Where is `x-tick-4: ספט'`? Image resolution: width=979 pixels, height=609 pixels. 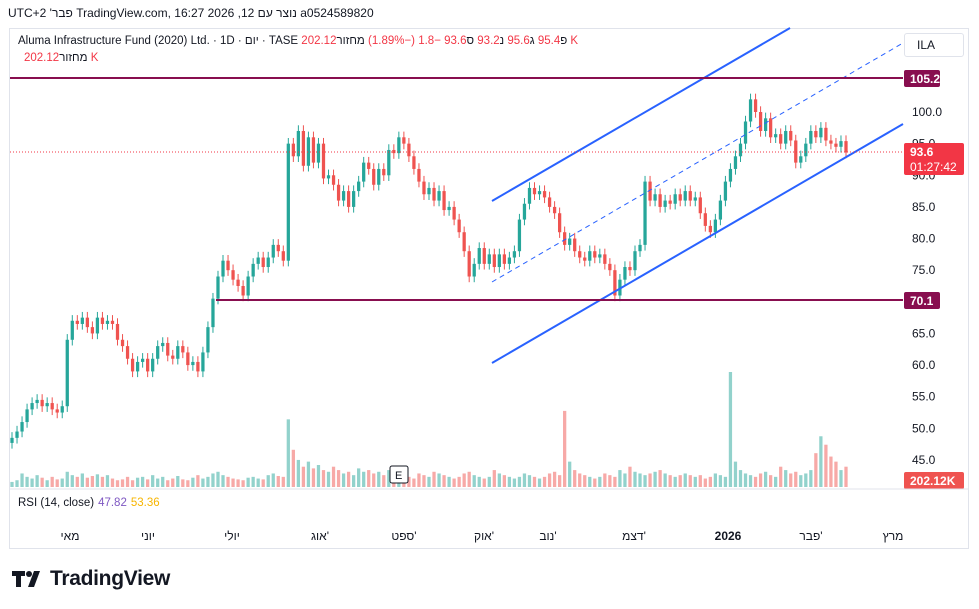 x-tick-4: ספט' is located at coordinates (403, 536).